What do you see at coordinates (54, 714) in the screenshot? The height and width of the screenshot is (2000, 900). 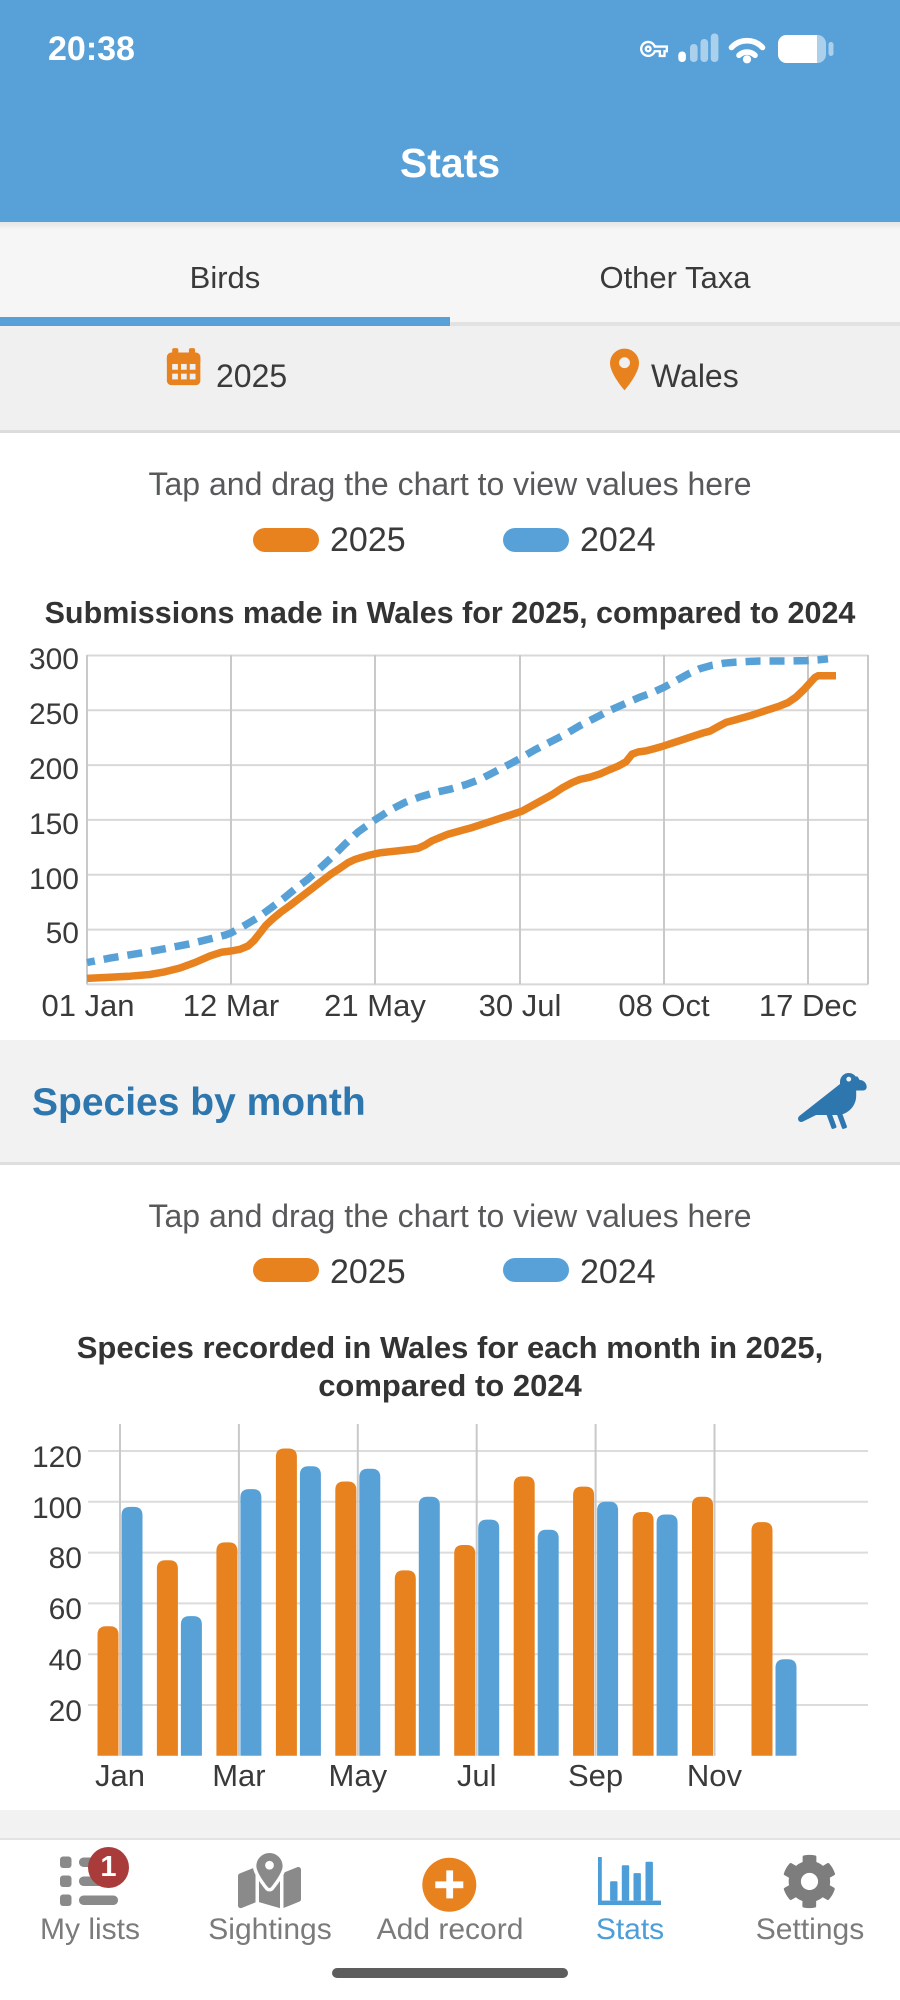 I see `svg-text: 250` at bounding box center [54, 714].